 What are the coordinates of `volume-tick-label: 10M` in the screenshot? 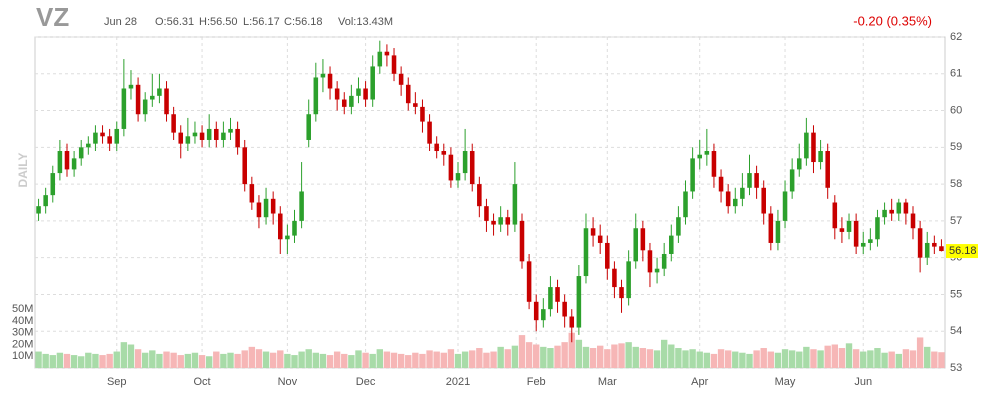 It's located at (22, 356).